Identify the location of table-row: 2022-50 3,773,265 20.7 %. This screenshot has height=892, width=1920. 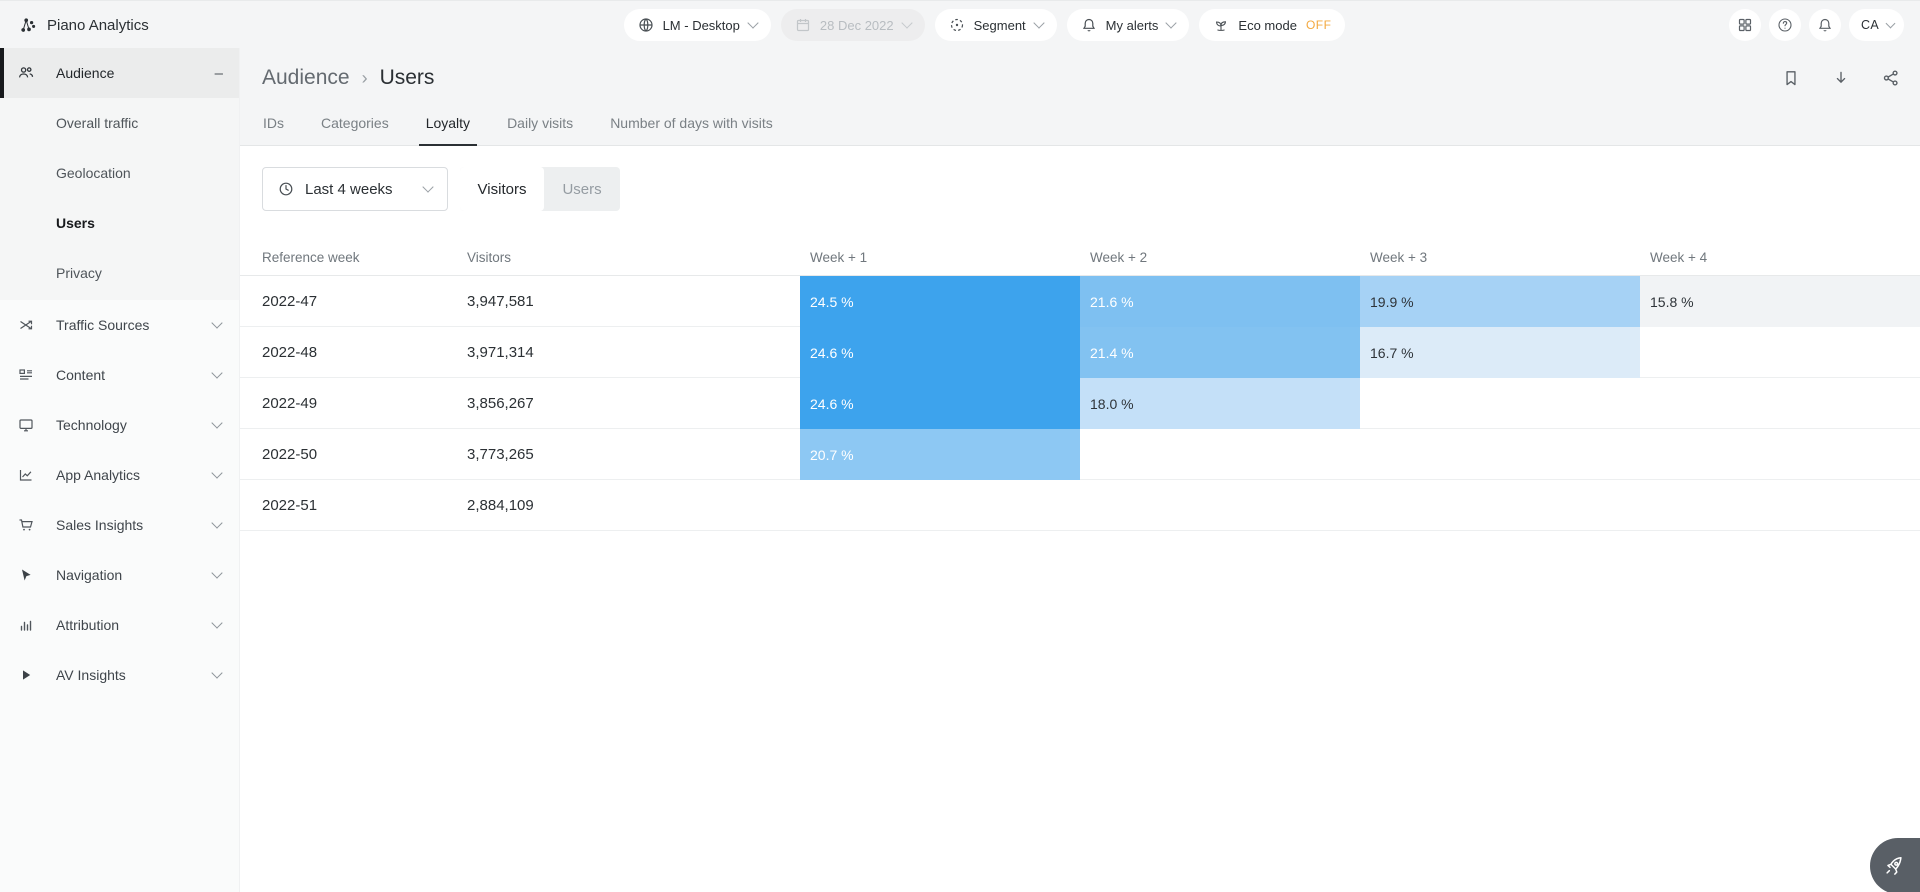
(1080, 454).